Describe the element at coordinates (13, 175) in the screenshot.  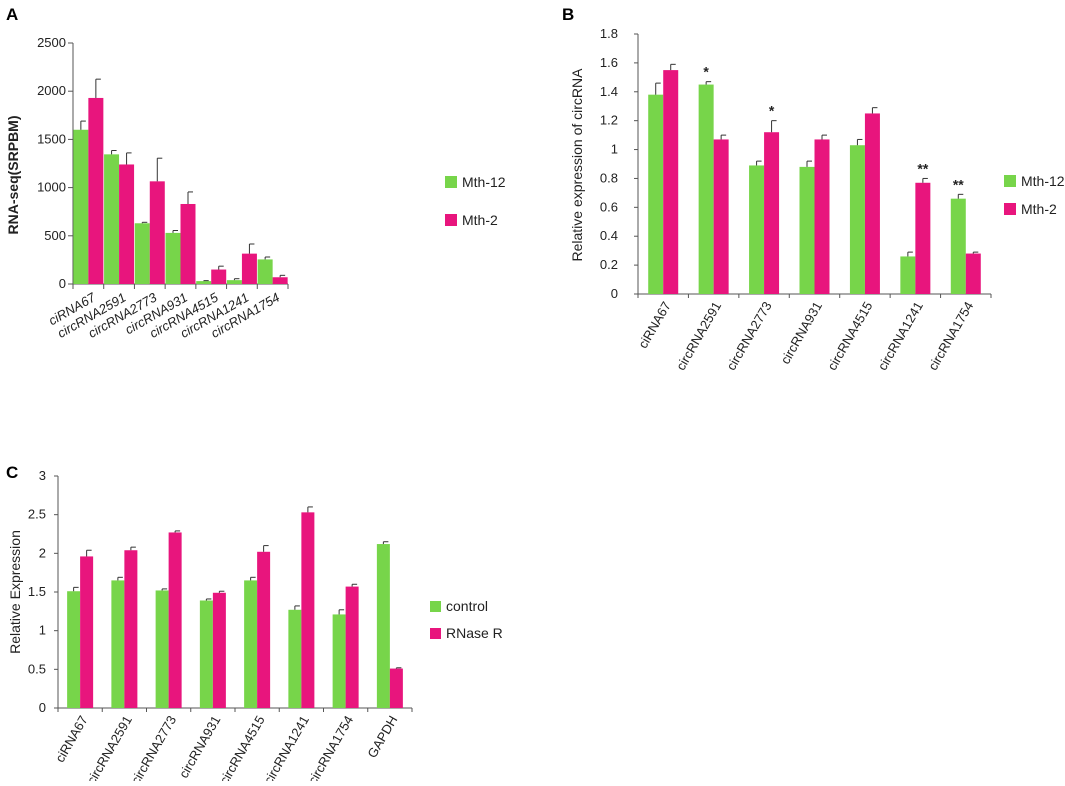
I see `y-axis-title: RNA-seq(SRPBM)` at that location.